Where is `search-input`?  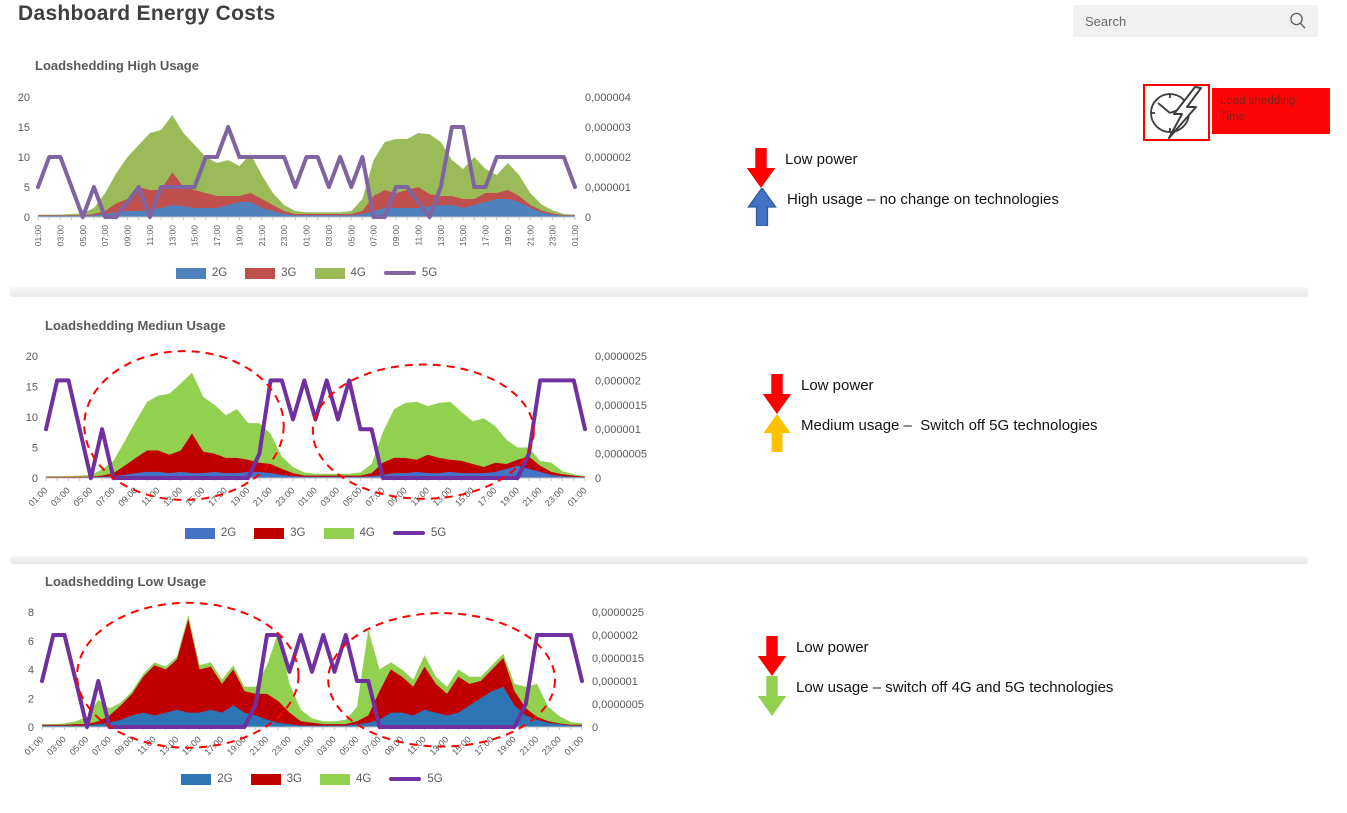 search-input is located at coordinates (1185, 21).